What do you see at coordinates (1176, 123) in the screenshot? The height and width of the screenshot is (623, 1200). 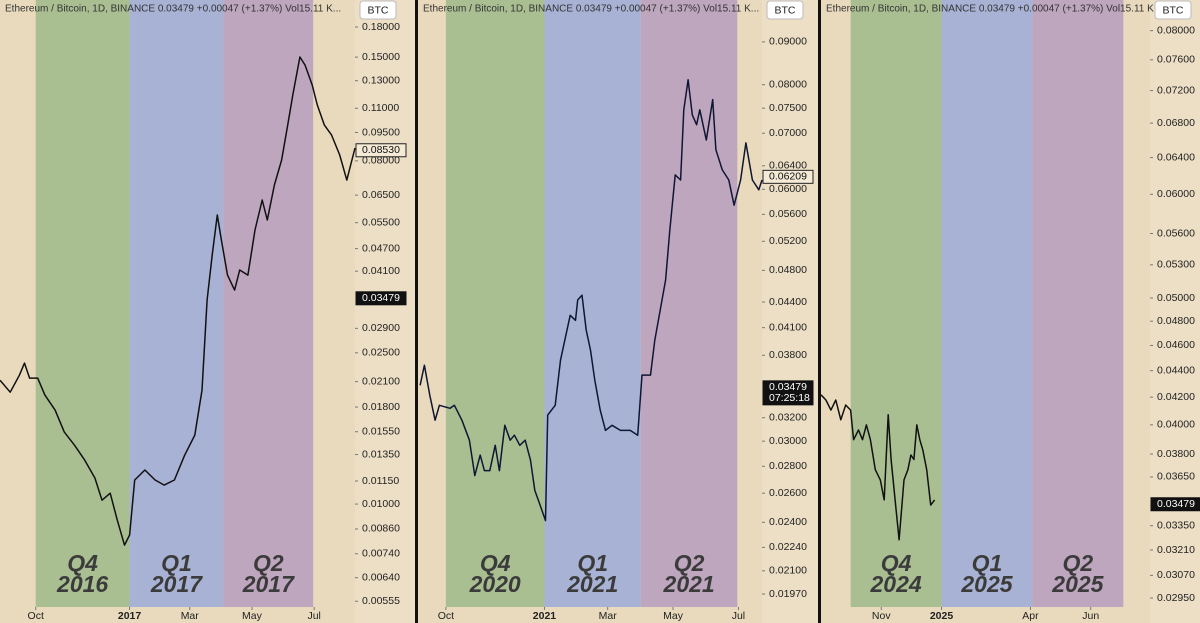 I see `y-tick-label: 0.06800` at bounding box center [1176, 123].